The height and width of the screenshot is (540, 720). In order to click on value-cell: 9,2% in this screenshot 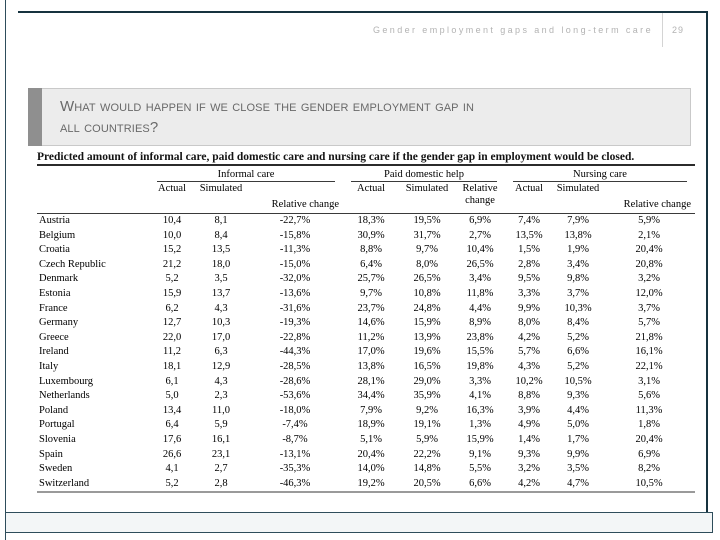, I will do `click(427, 410)`.